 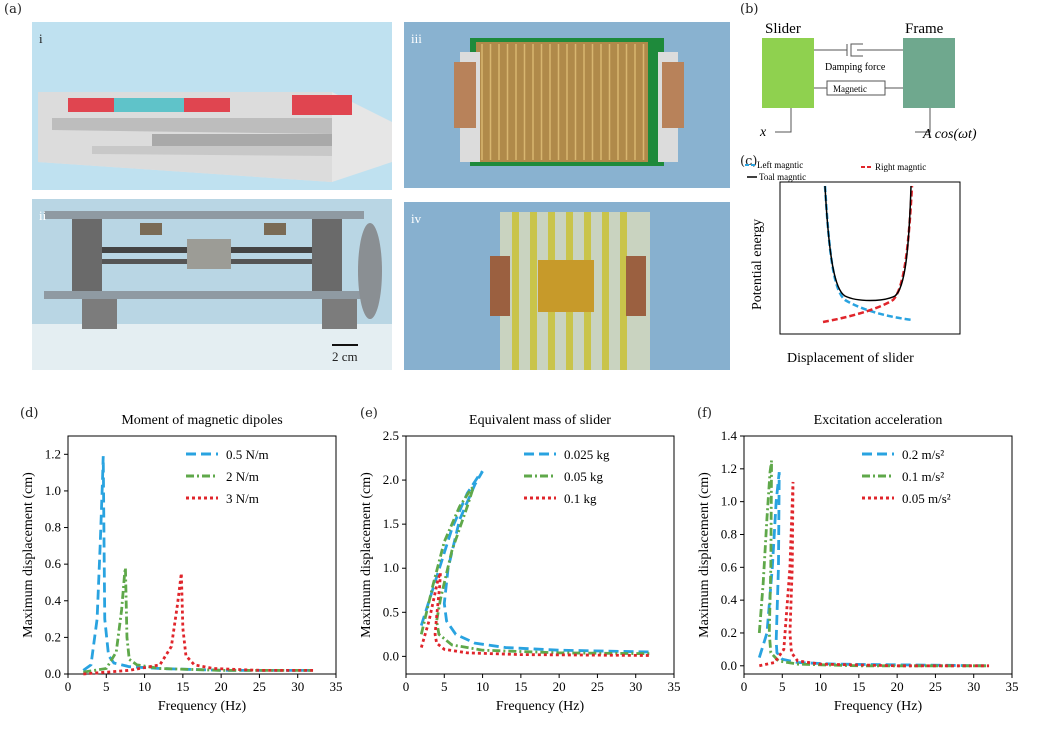 What do you see at coordinates (729, 468) in the screenshot?
I see `chart-f-ytick-label: 1.2` at bounding box center [729, 468].